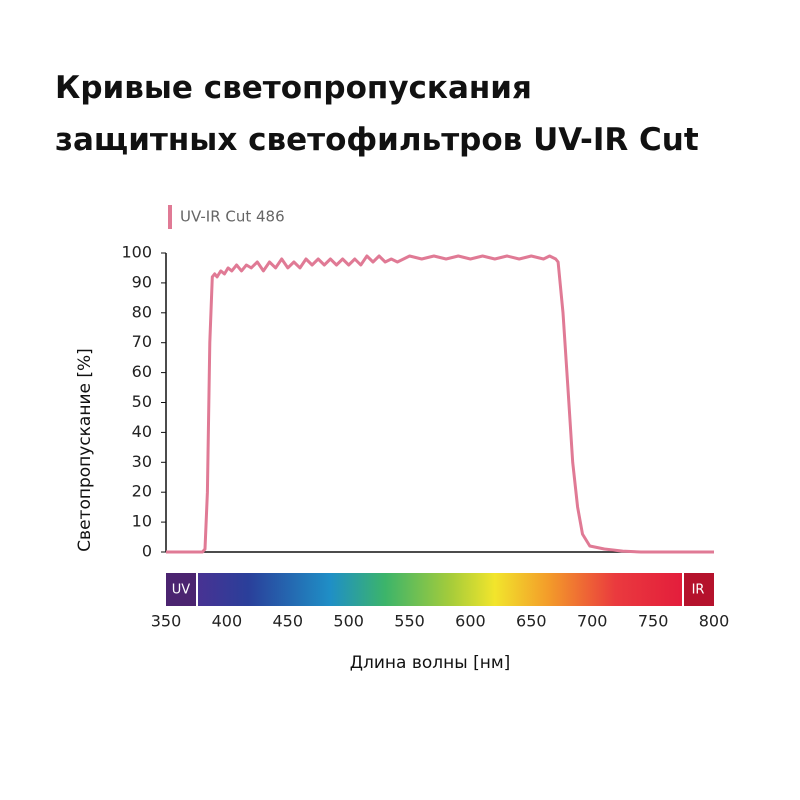 The width and height of the screenshot is (800, 800). What do you see at coordinates (142, 521) in the screenshot?
I see `y-tick-label: 10` at bounding box center [142, 521].